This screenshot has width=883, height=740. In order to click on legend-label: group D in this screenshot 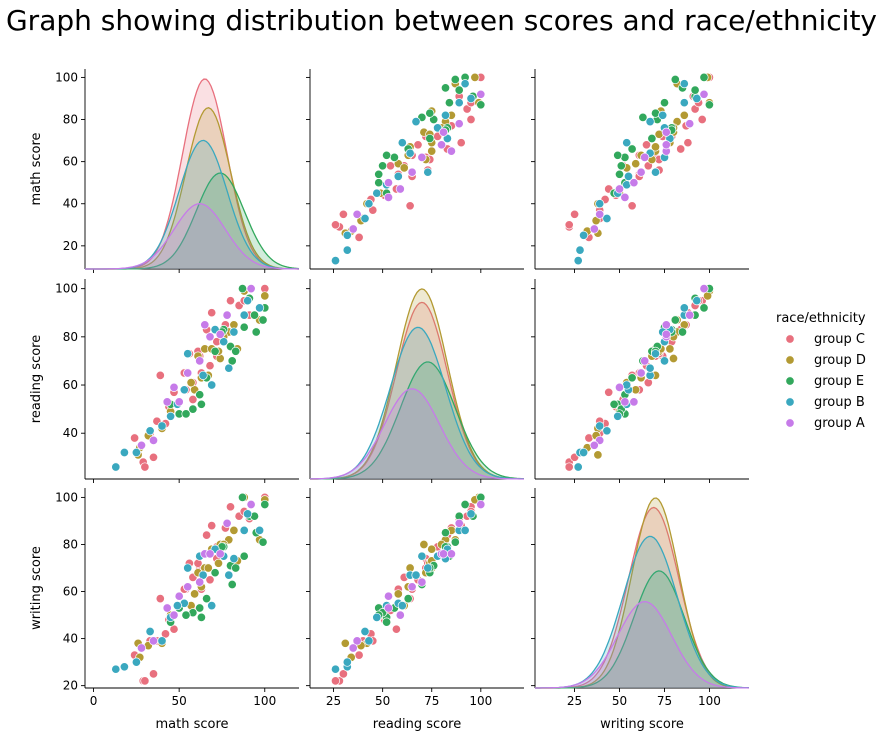, I will do `click(840, 360)`.